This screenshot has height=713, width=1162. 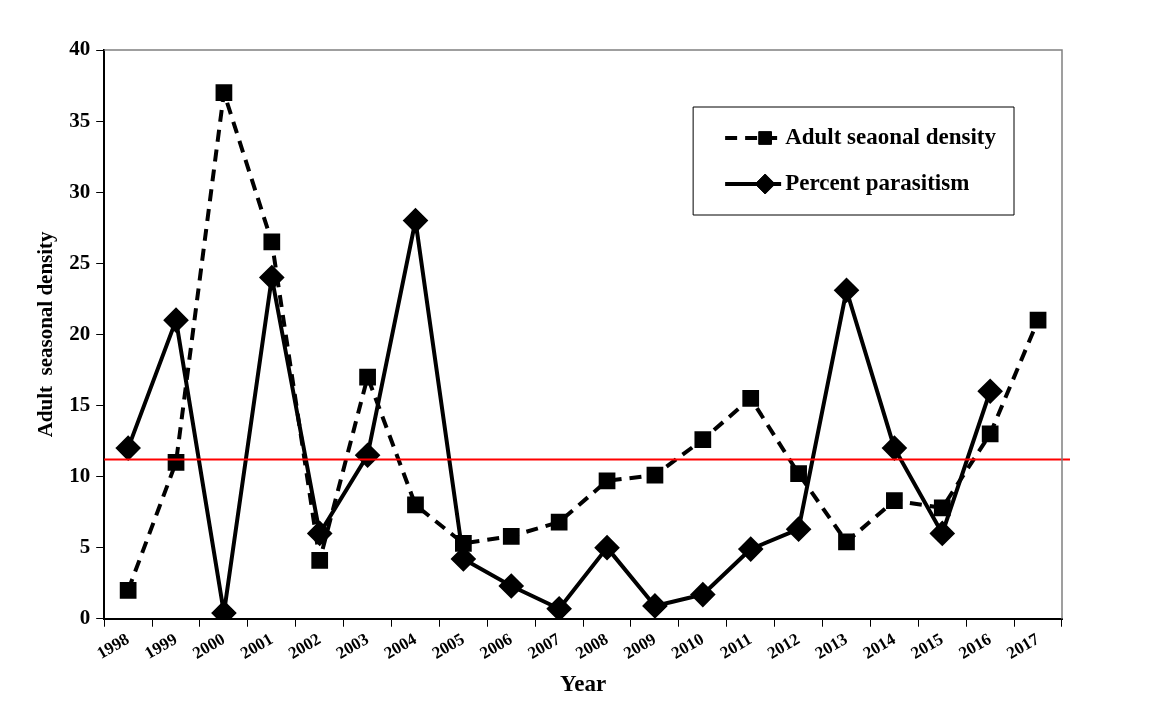 I want to click on x-tick-label: 2011, so click(x=735, y=646).